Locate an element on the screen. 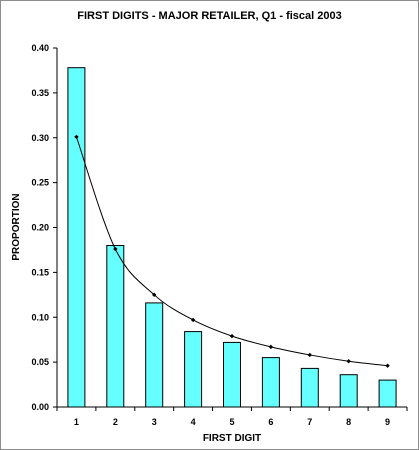 The width and height of the screenshot is (419, 450). y-tick-label: 0.10 is located at coordinates (40, 317).